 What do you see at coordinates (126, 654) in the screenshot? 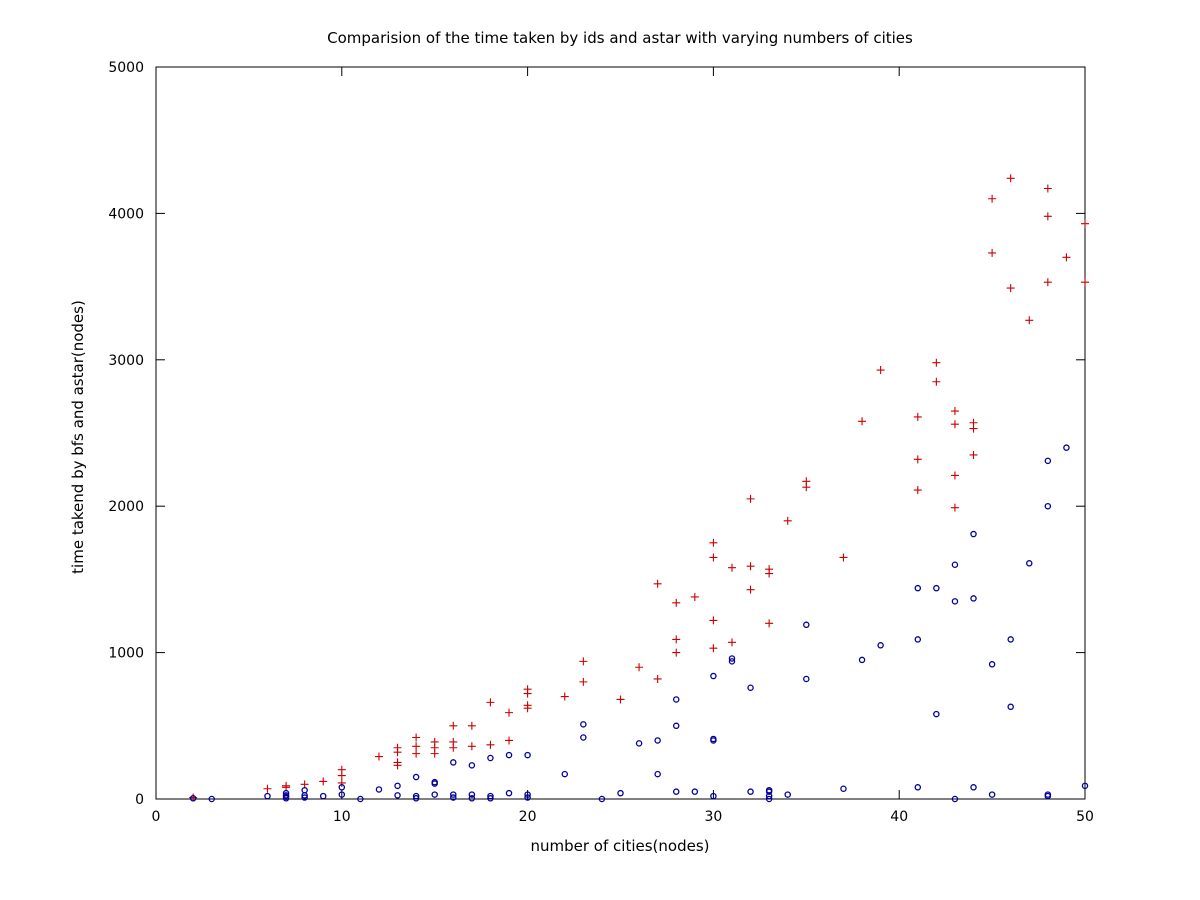
I see `y-tick-label: 1000` at bounding box center [126, 654].